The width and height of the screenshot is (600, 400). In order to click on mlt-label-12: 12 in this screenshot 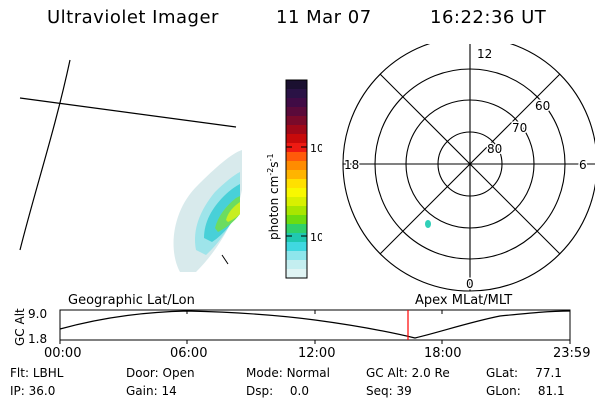, I will do `click(484, 54)`.